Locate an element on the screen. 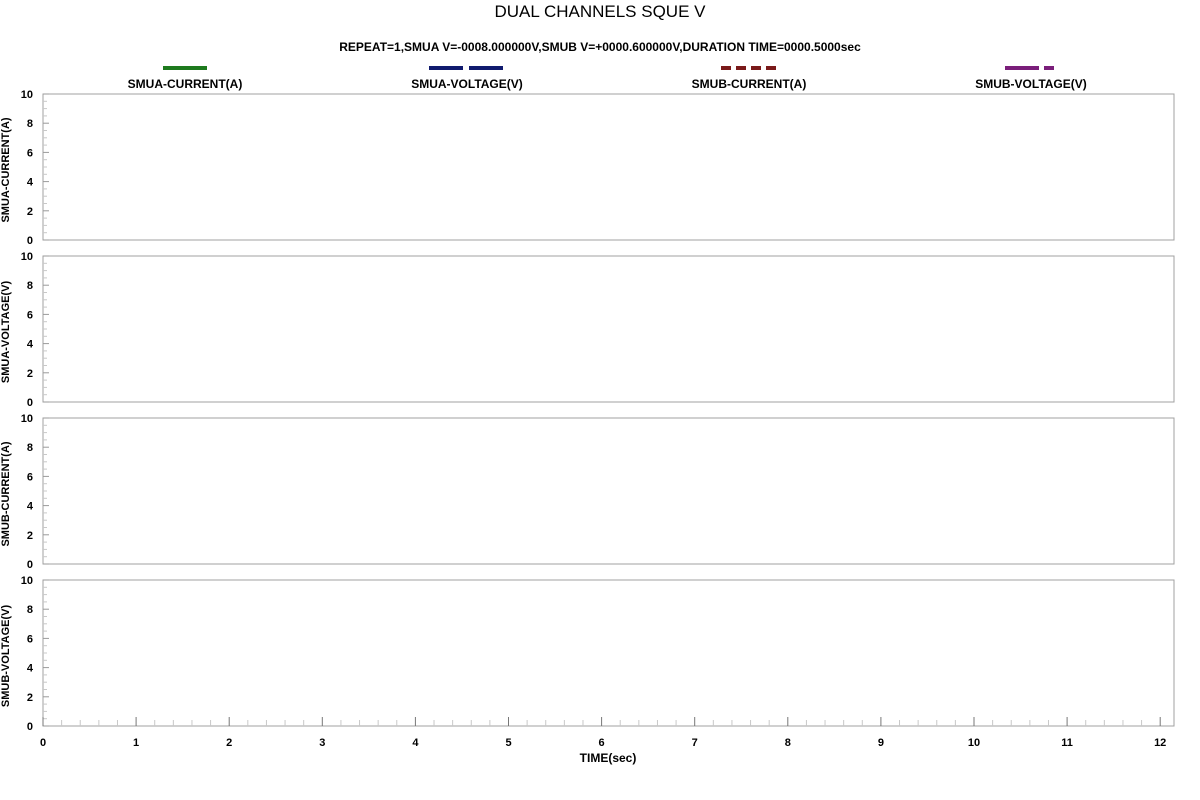 Image resolution: width=1200 pixels, height=800 pixels. x-tick-label: 9 is located at coordinates (881, 743).